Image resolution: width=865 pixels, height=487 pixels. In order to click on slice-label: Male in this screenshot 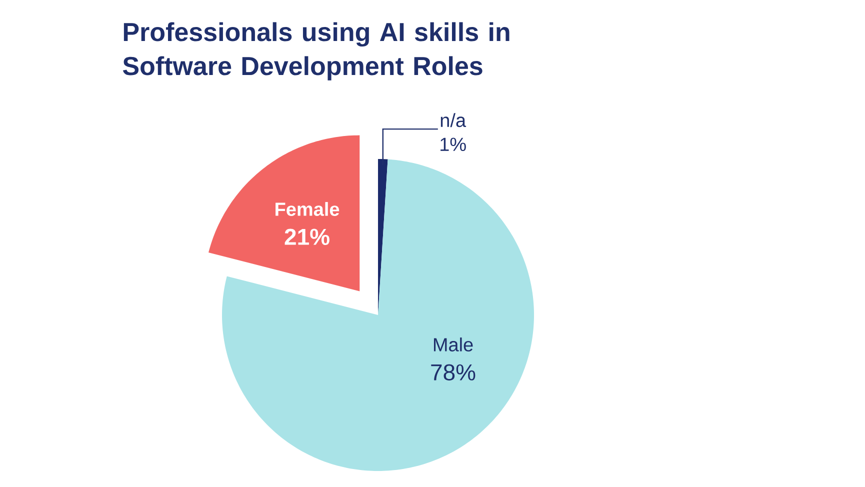, I will do `click(453, 345)`.